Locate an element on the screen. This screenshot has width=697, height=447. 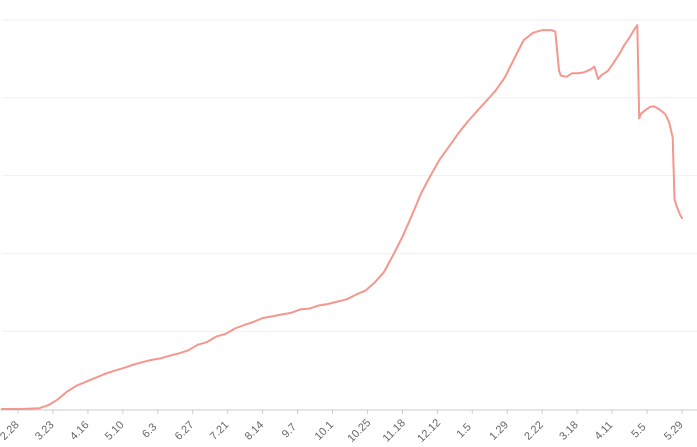
x-tick-label: 2.28 is located at coordinates (11, 430).